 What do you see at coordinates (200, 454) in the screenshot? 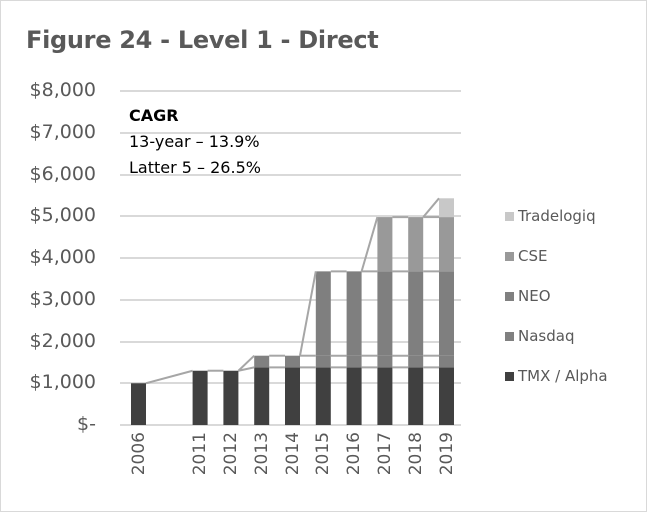
I see `x-tick-label: 2011` at bounding box center [200, 454].